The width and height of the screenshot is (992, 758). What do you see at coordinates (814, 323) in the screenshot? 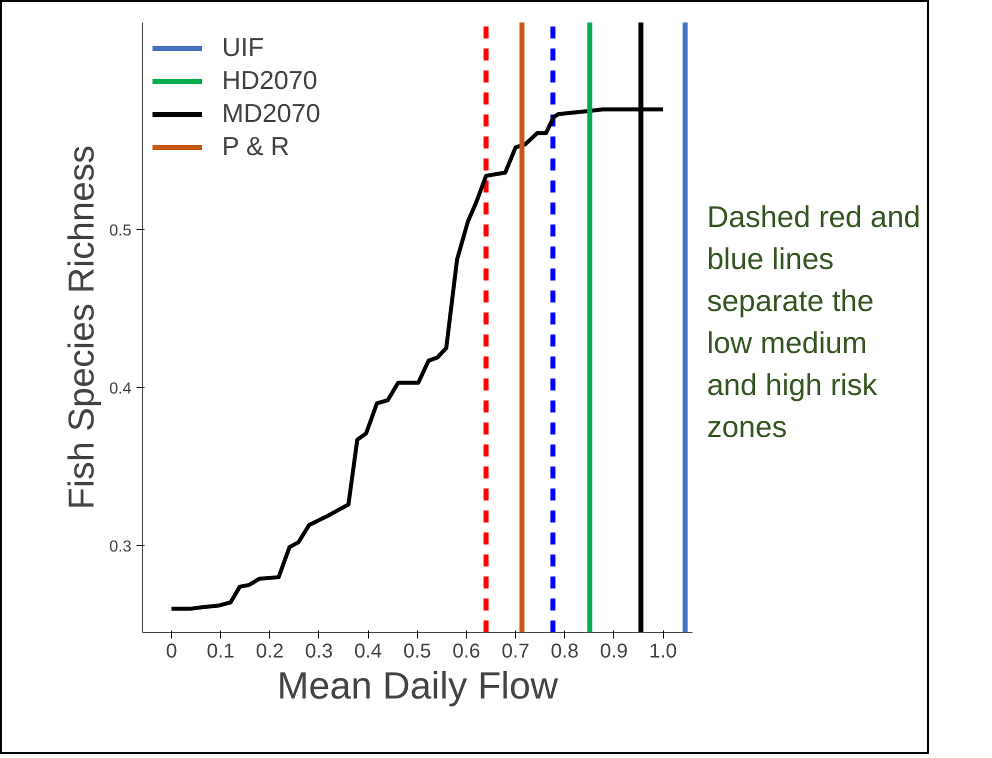
I see `text: Dashed red and blue lines separate the low medium and high risk zones` at bounding box center [814, 323].